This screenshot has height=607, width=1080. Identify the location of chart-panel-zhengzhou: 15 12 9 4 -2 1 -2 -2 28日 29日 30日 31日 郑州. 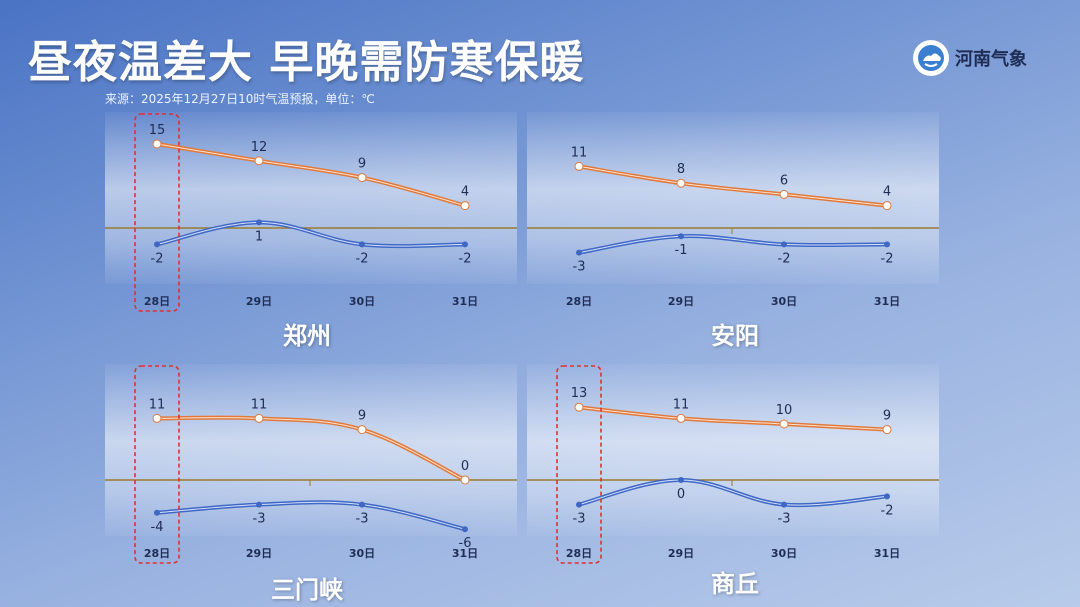
(311, 231).